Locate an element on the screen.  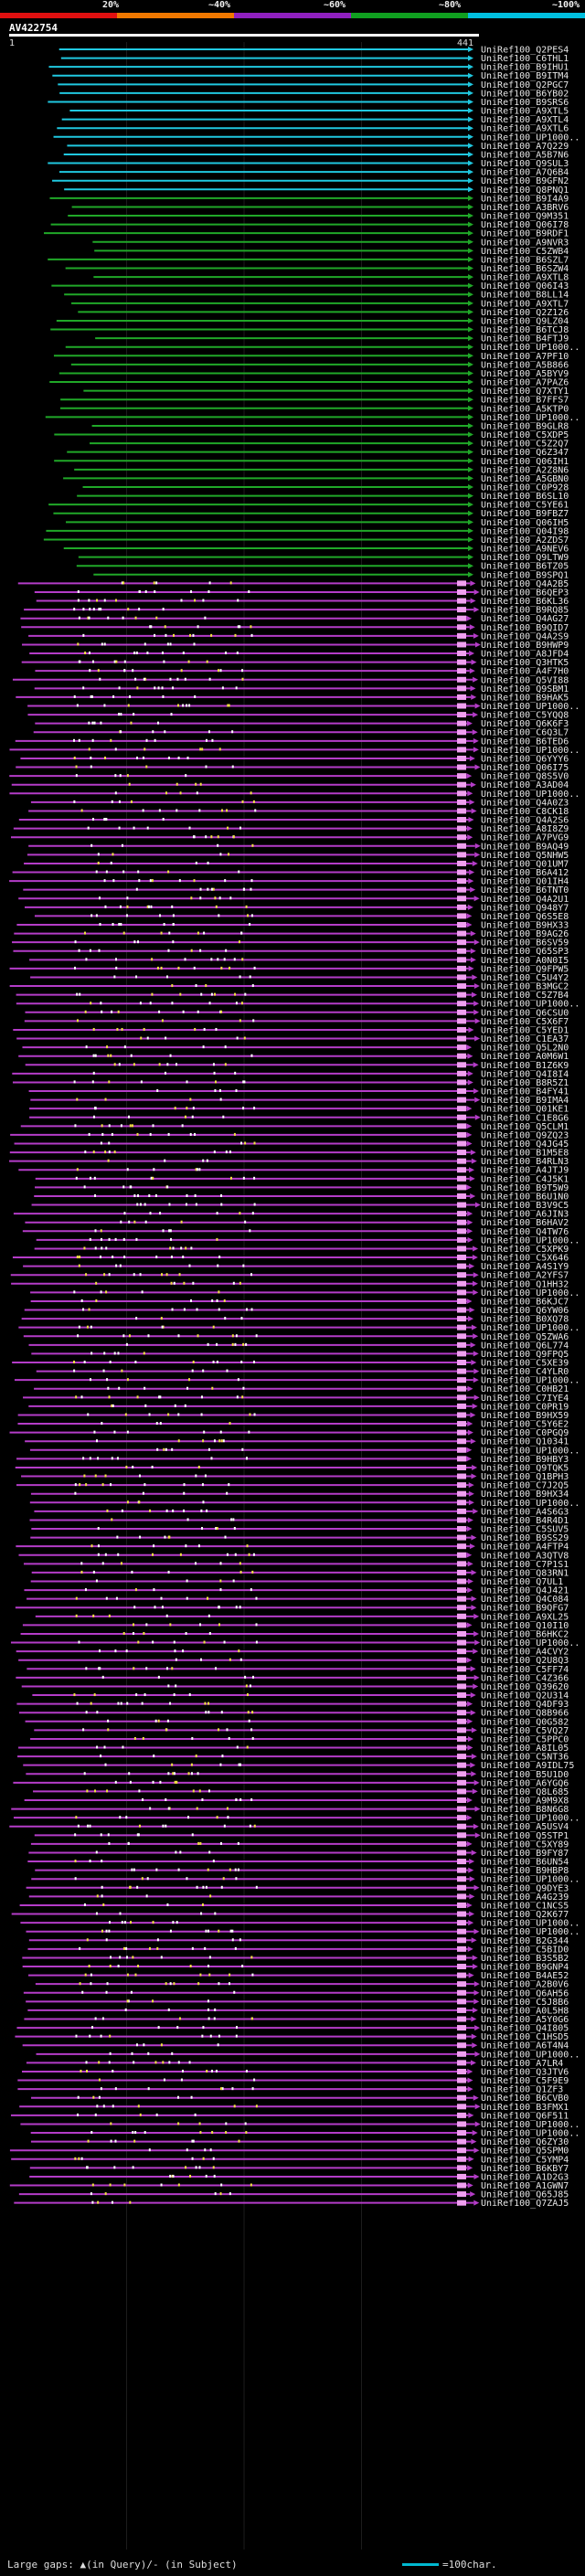
hit-row: UniRef100_B5U1D0 is located at coordinates (298, 1775).